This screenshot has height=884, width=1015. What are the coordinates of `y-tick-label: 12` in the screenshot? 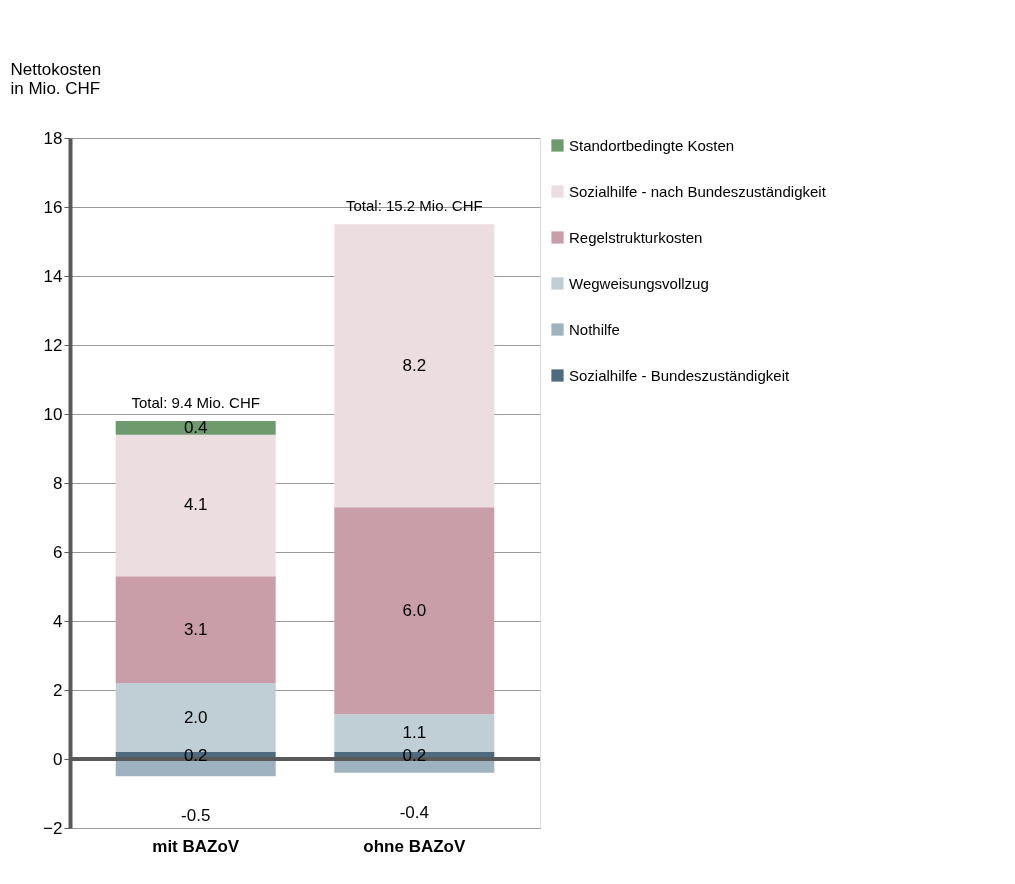 It's located at (53, 345).